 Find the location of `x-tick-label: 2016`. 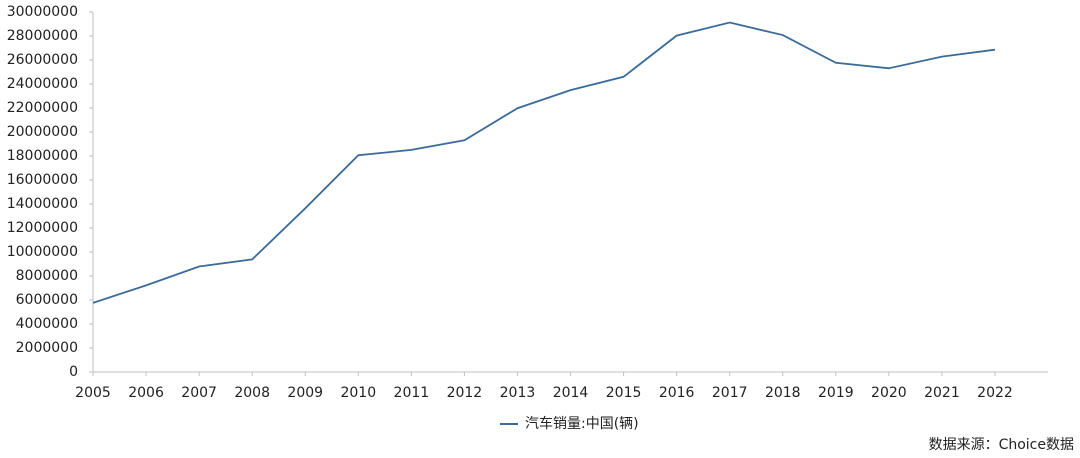

x-tick-label: 2016 is located at coordinates (677, 393).